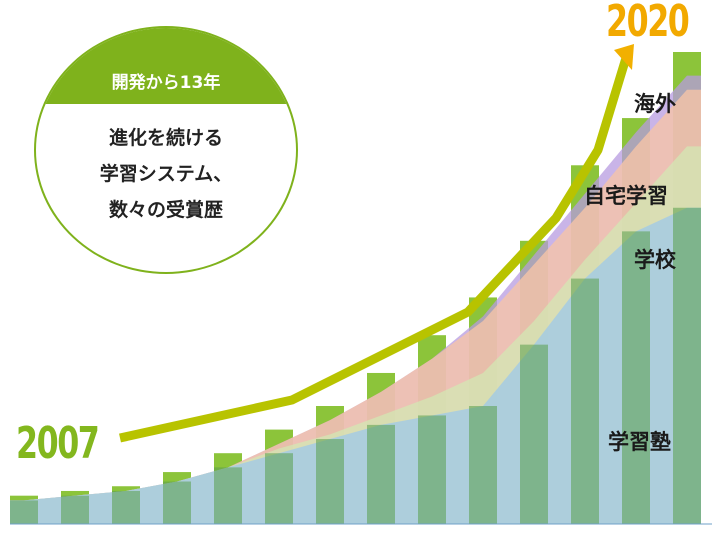 The height and width of the screenshot is (560, 720). I want to click on bar-overlay-2019, so click(636, 378).